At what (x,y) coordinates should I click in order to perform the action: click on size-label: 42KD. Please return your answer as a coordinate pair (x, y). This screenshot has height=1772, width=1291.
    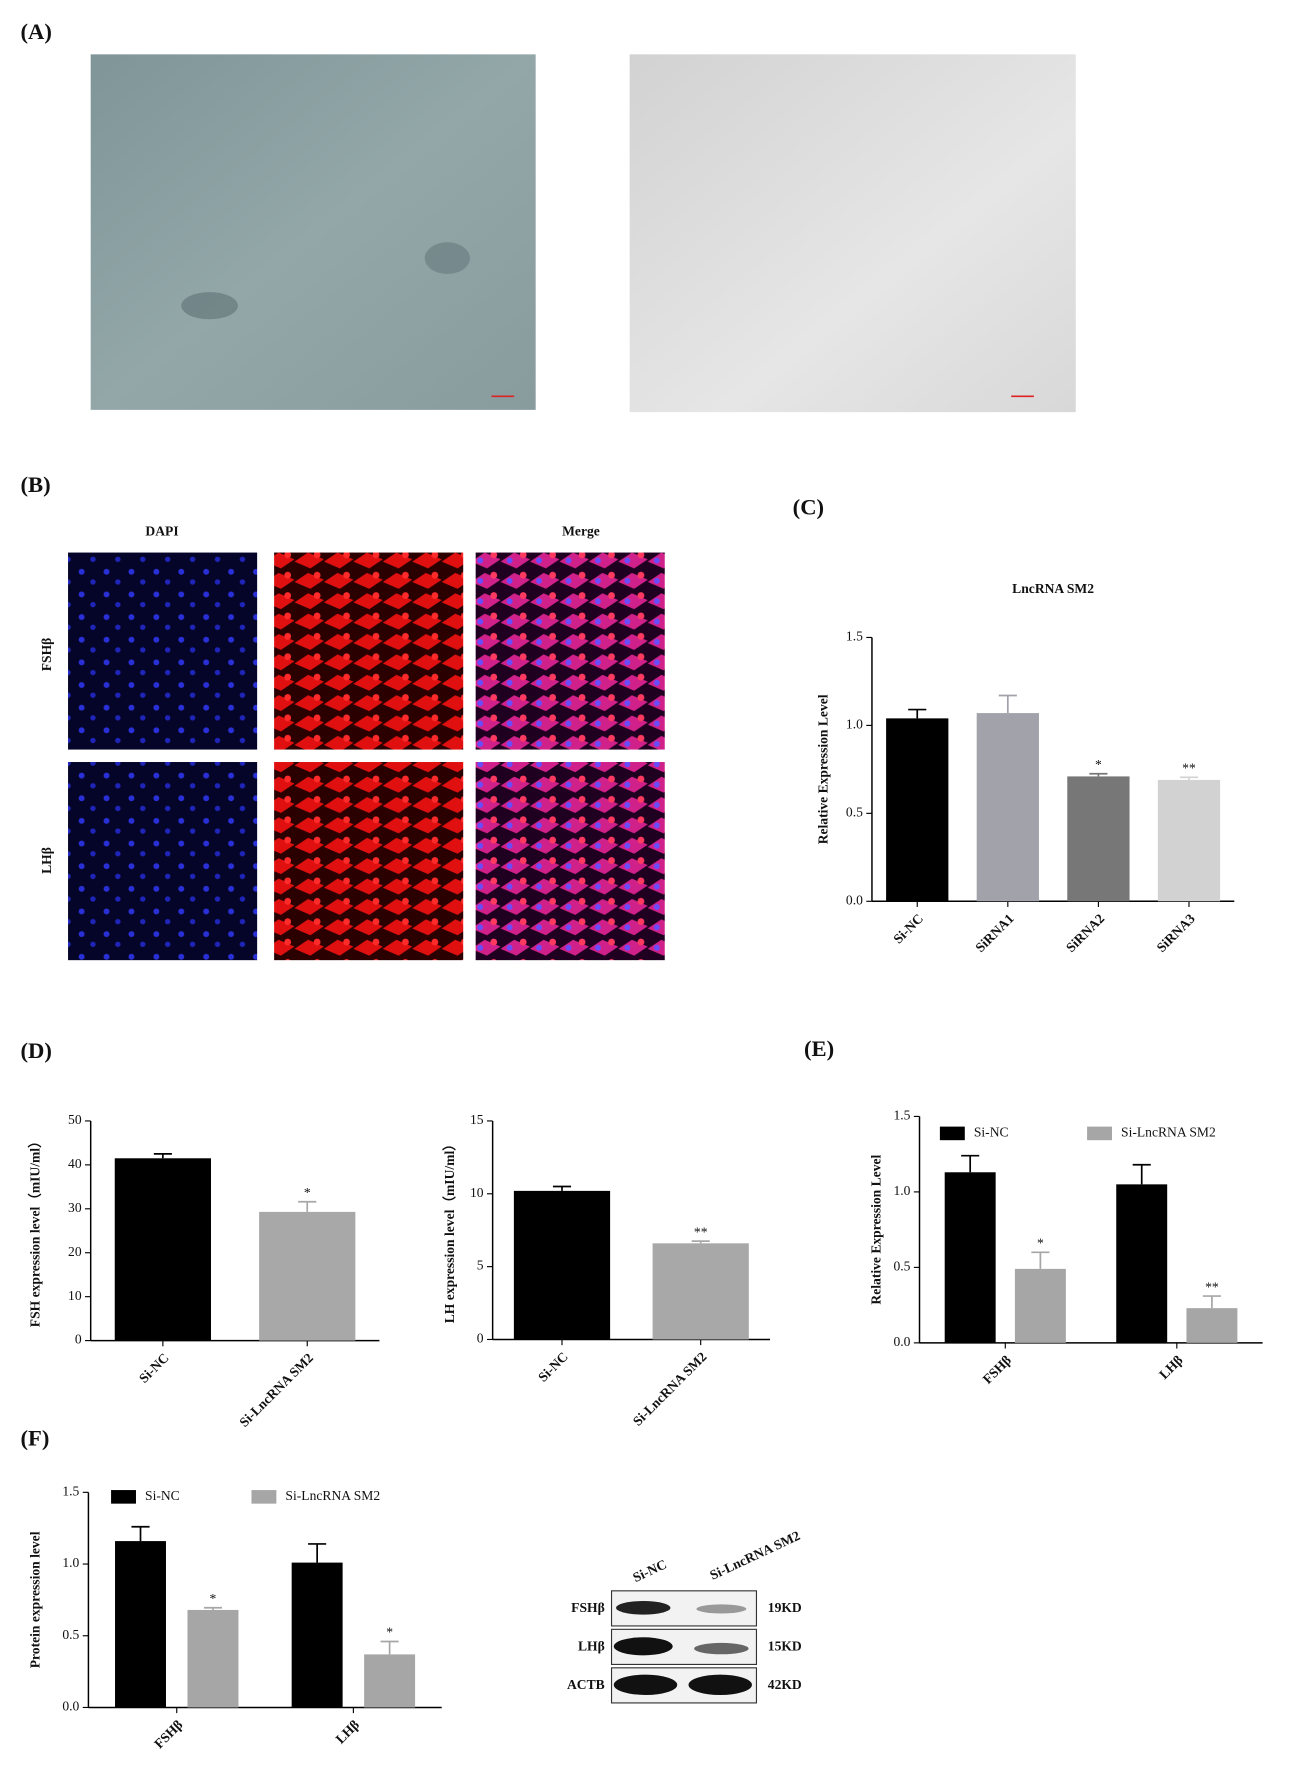
    Looking at the image, I should click on (785, 1684).